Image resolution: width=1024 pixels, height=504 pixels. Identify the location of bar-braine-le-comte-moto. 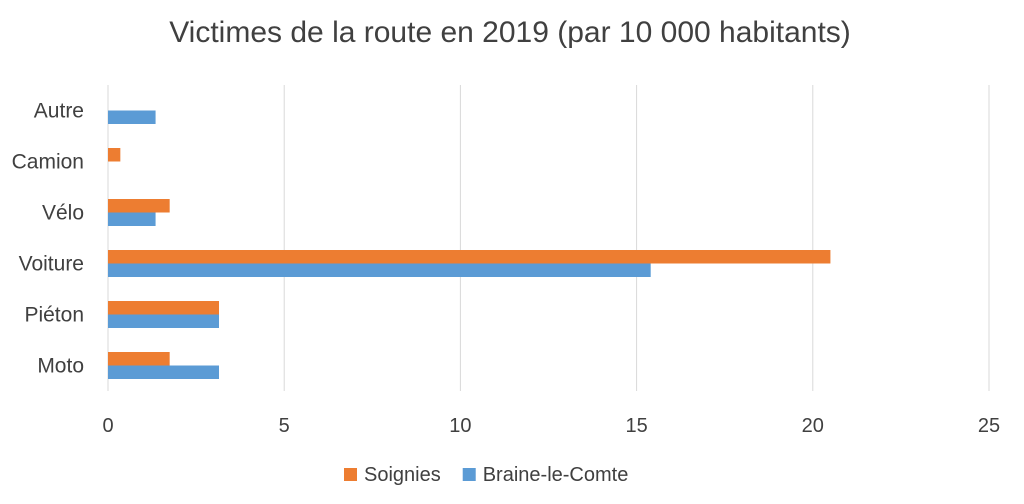
(164, 372).